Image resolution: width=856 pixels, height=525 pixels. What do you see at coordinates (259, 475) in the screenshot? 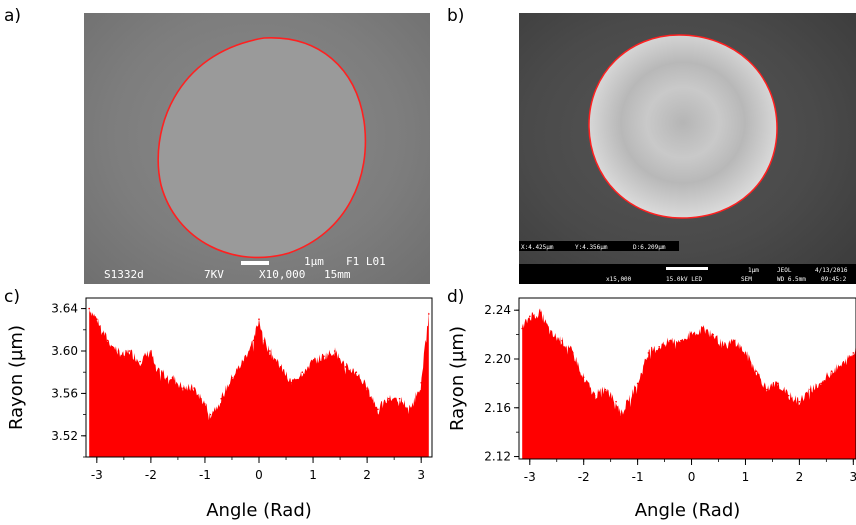
I see `x-tick-label-c: 0` at bounding box center [259, 475].